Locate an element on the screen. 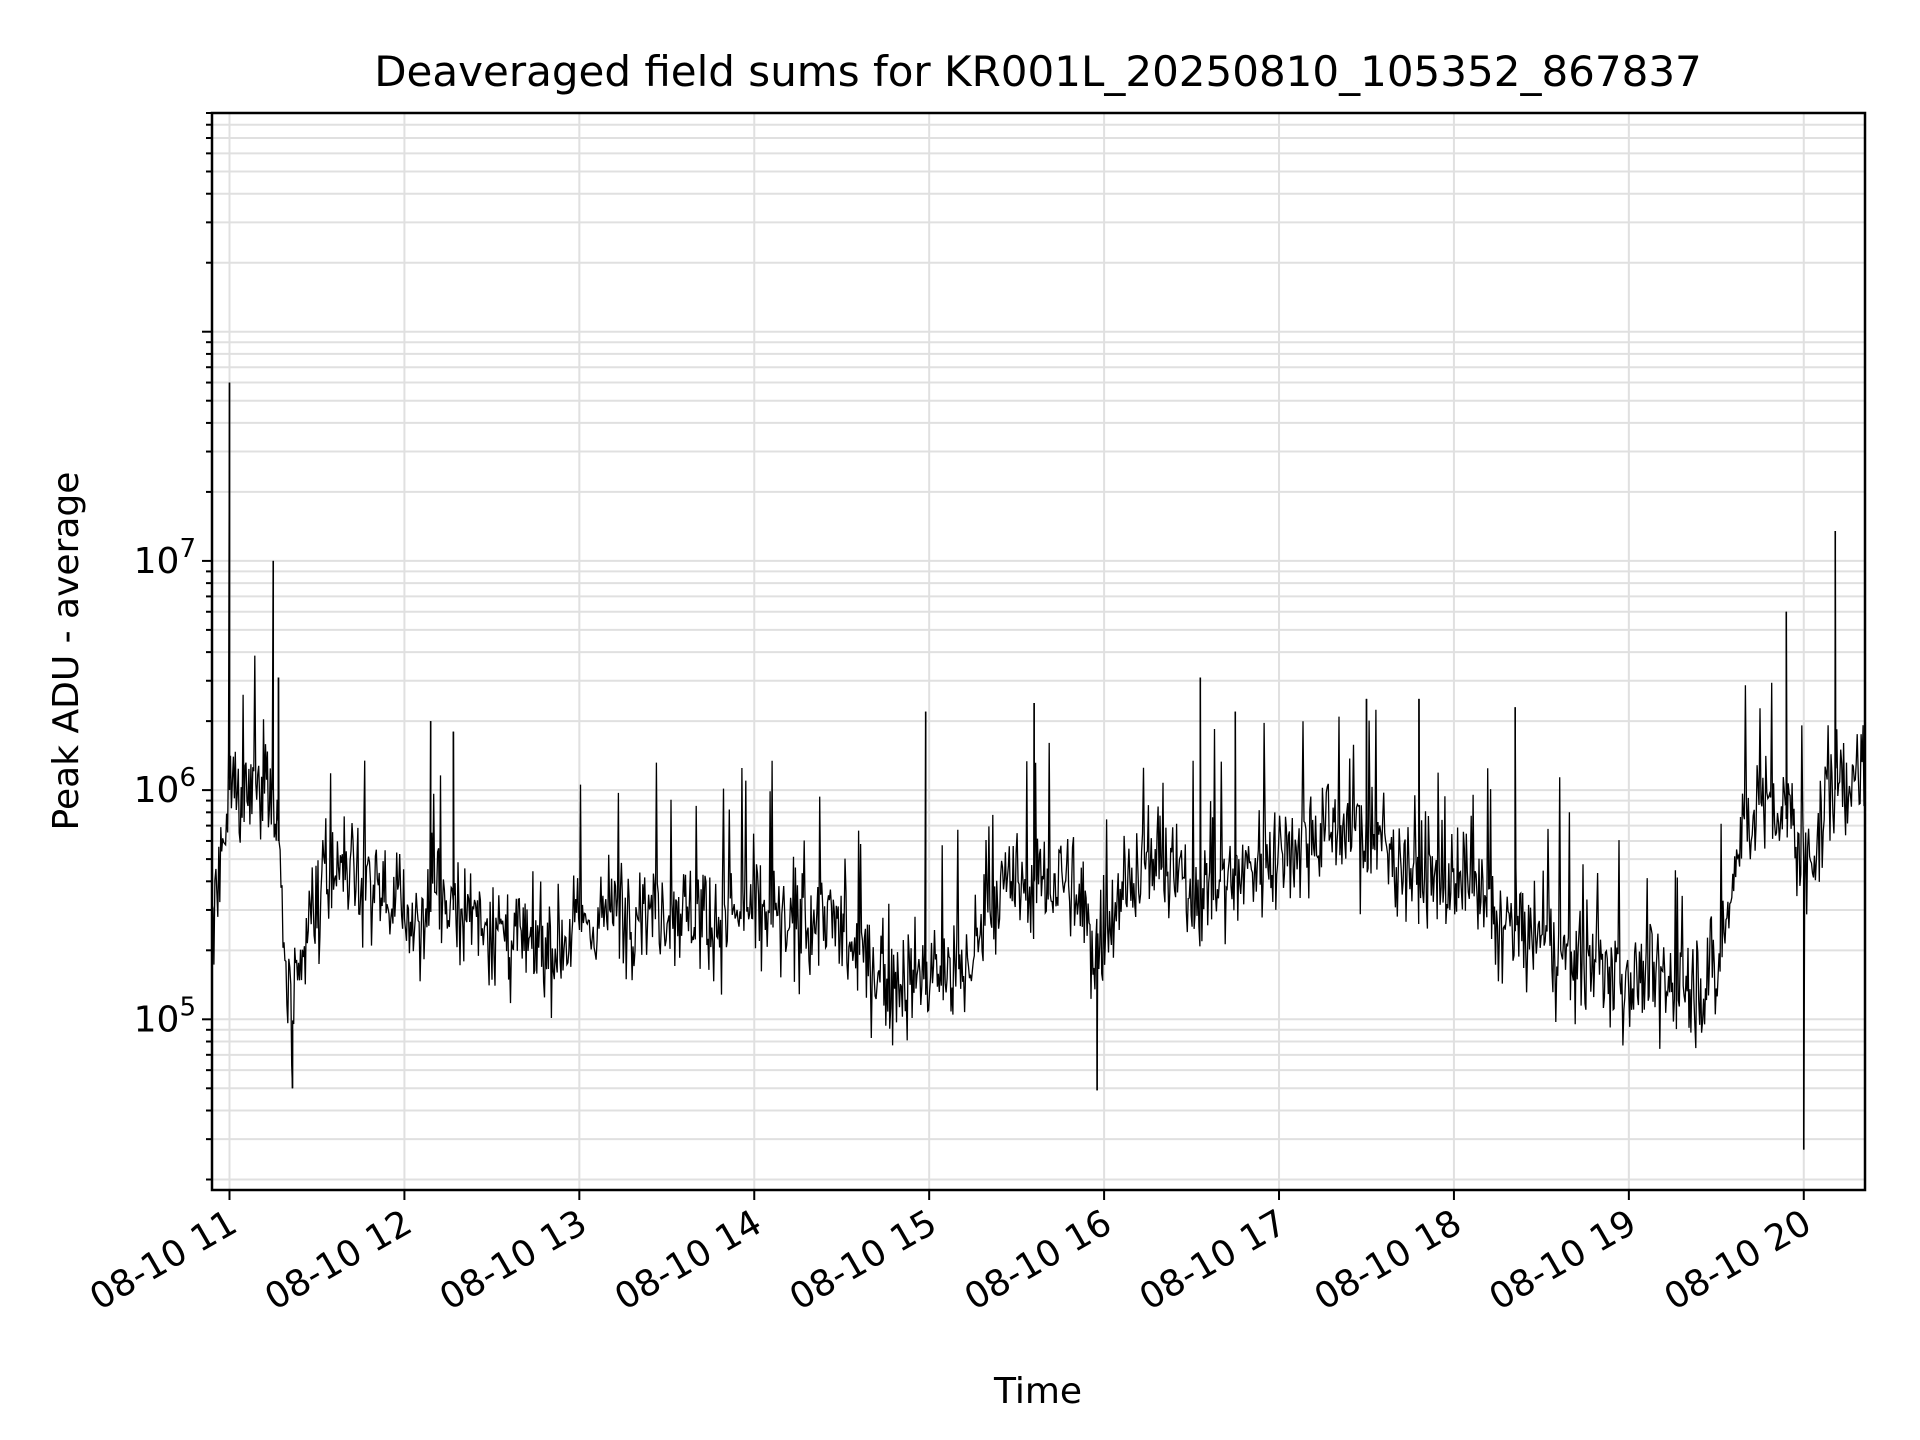 The width and height of the screenshot is (1920, 1440). y-tick-label: 10⁶ is located at coordinates (165, 787).